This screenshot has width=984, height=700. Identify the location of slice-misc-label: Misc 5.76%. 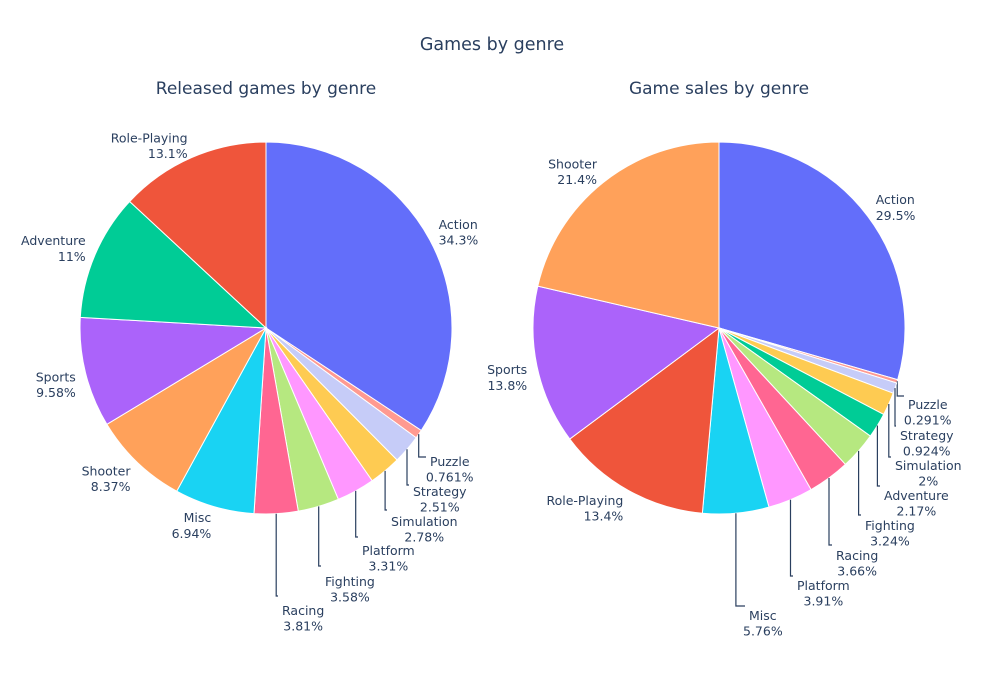
(763, 623).